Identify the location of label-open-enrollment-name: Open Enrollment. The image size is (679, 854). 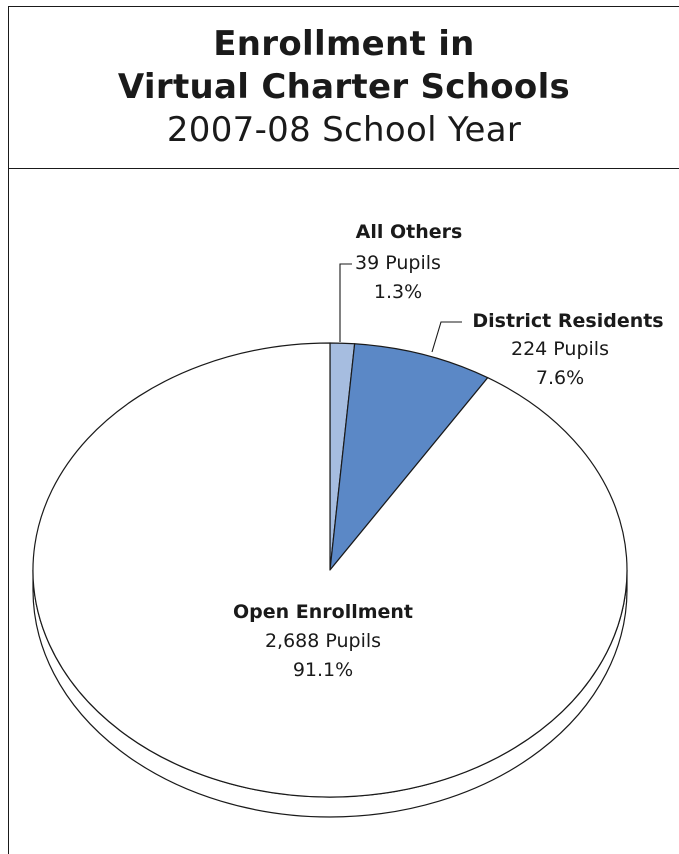
(323, 612).